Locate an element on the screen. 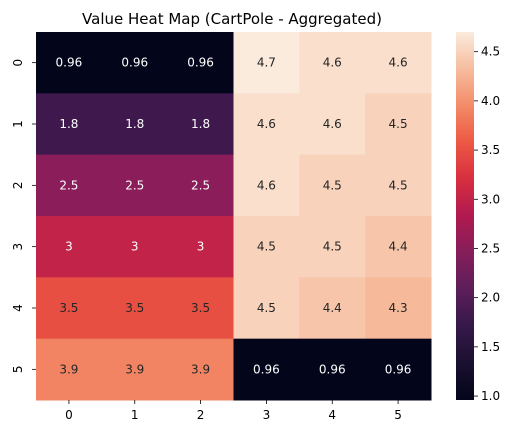 This screenshot has width=515, height=435. colorbar-tick-label: 2.0 is located at coordinates (490, 298).